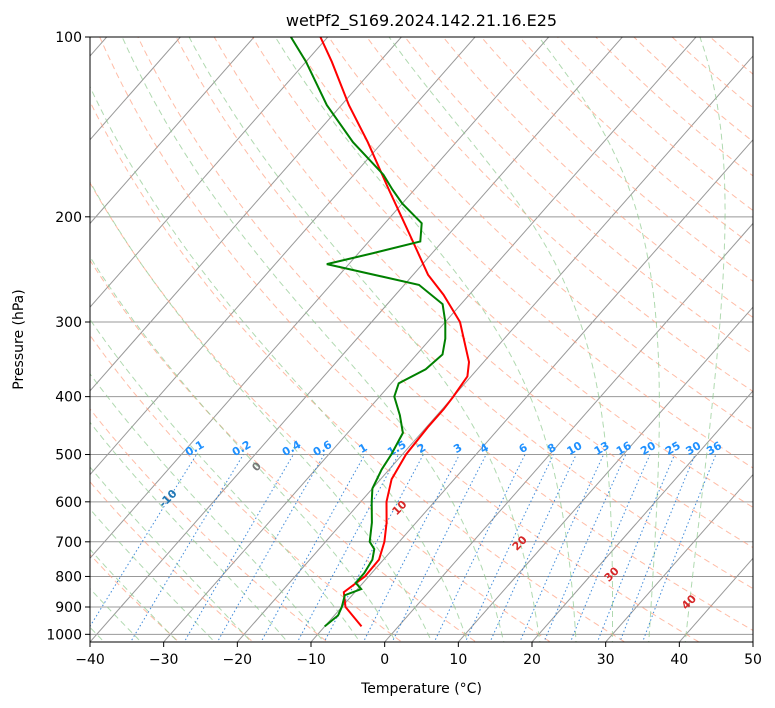 This screenshot has height=708, width=775. What do you see at coordinates (68, 456) in the screenshot?
I see `y-tick-label: 500` at bounding box center [68, 456].